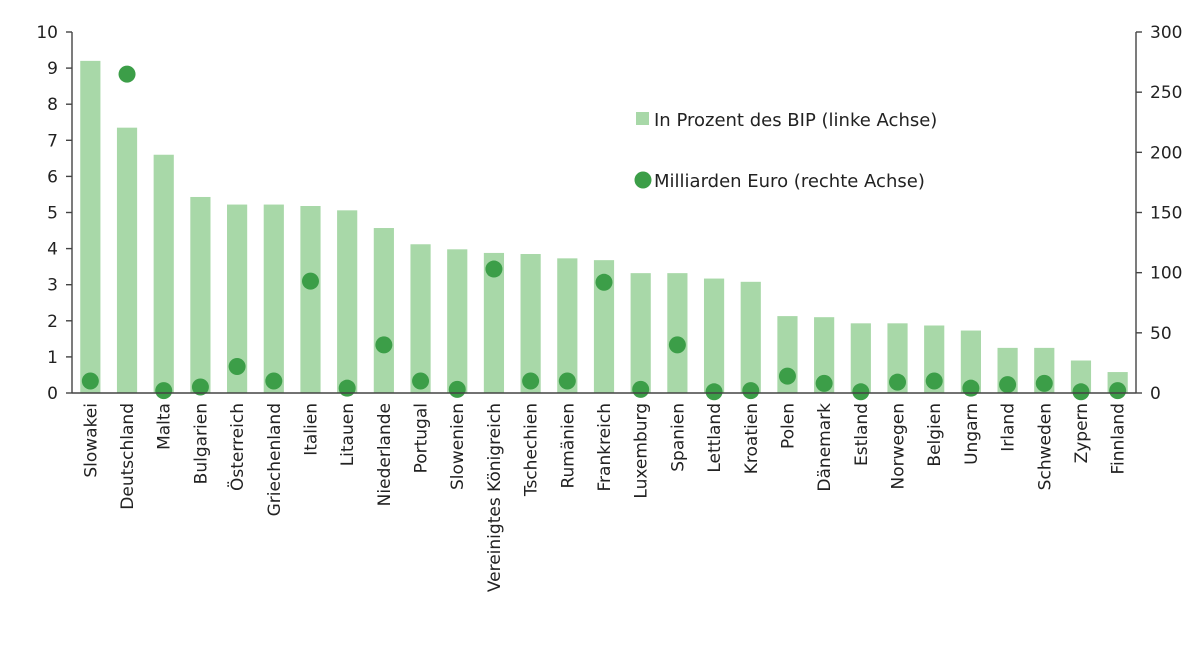 This screenshot has height=651, width=1200. What do you see at coordinates (642, 118) in the screenshot?
I see `legend-bar-swatch` at bounding box center [642, 118].